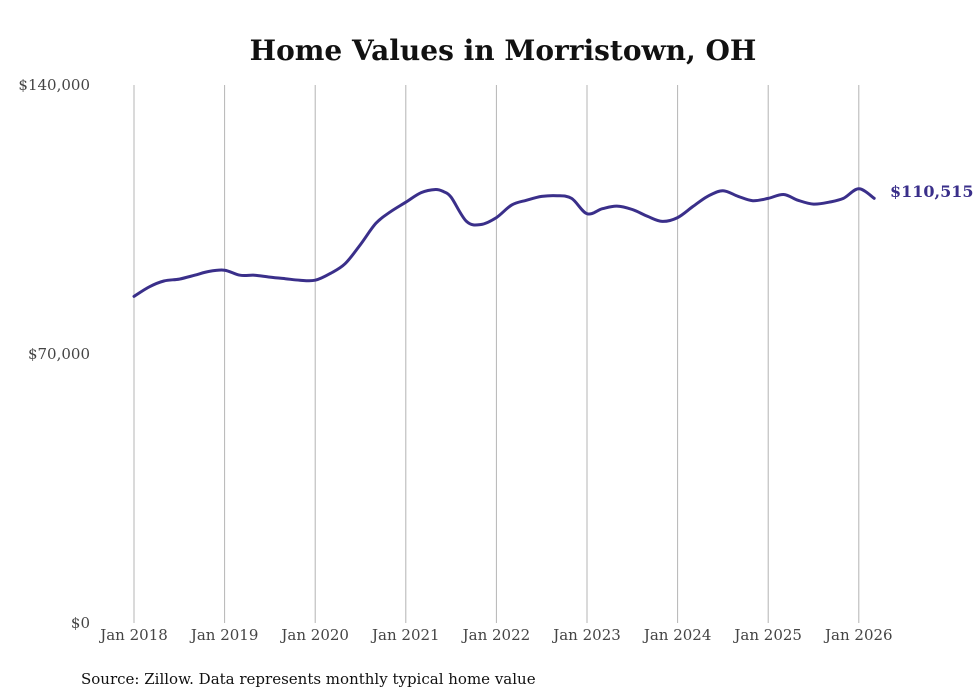 This screenshot has width=980, height=699. Describe the element at coordinates (504, 242) in the screenshot. I see `series-line-home-value` at that location.